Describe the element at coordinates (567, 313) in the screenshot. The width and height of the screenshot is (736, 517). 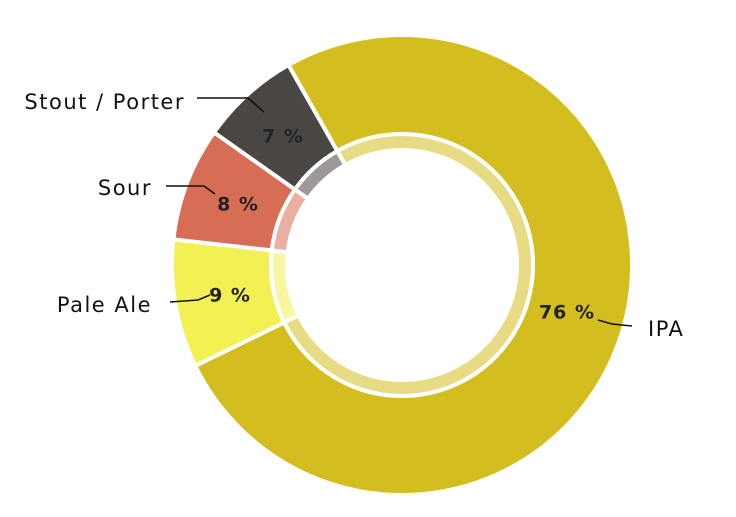
I see `value-label: 76 %` at that location.